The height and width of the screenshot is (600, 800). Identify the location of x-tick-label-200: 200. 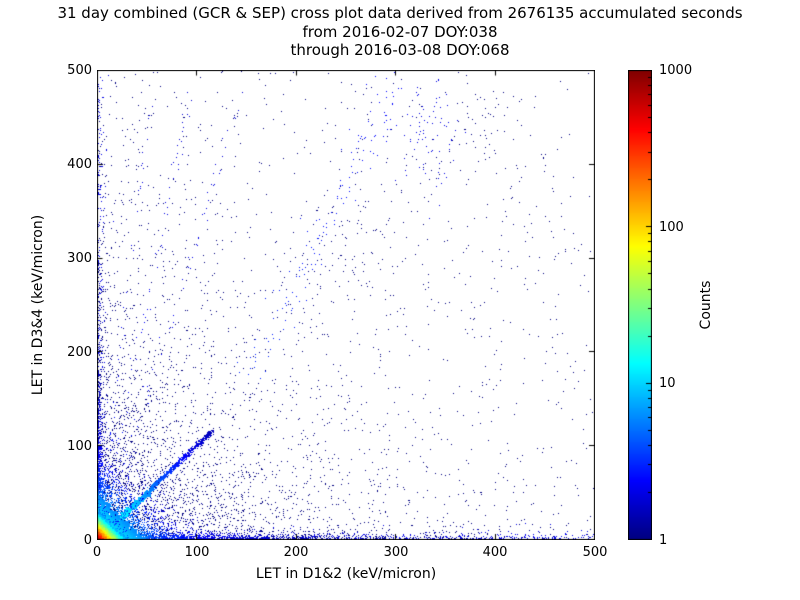
(296, 552).